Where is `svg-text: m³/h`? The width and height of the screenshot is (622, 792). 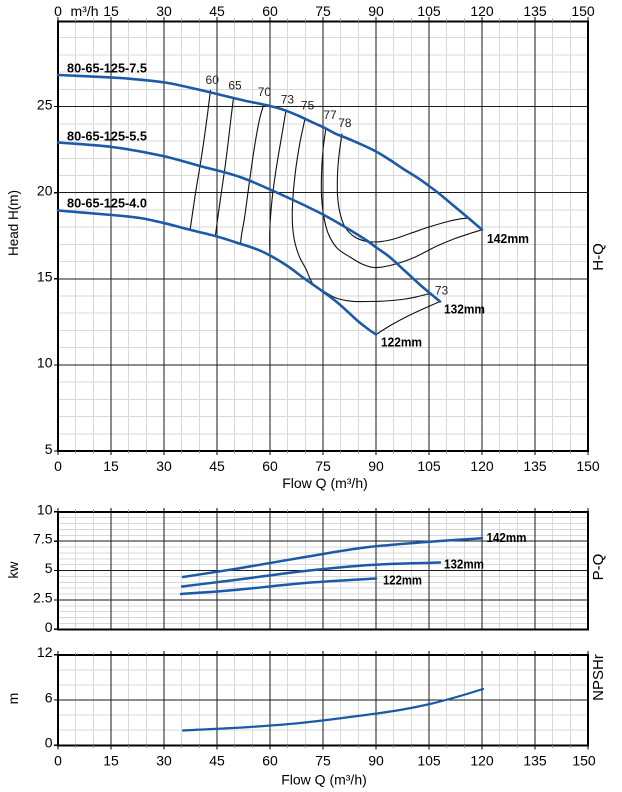 svg-text: m³/h is located at coordinates (85, 11).